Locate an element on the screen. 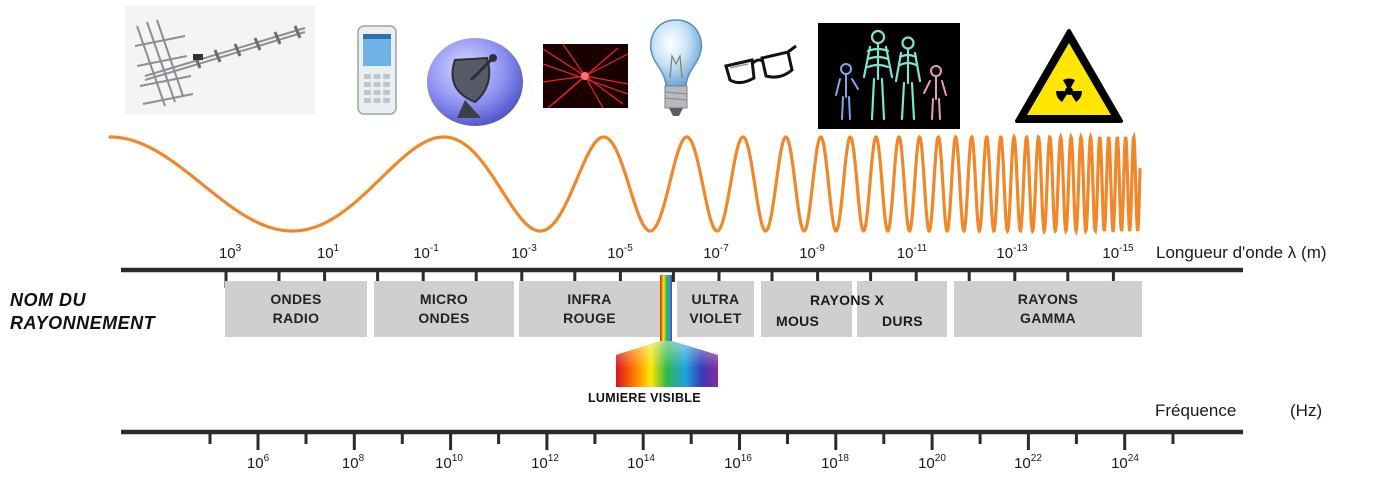 The height and width of the screenshot is (477, 1389). frequency-tick-label-9: 10²⁴ is located at coordinates (1125, 462).